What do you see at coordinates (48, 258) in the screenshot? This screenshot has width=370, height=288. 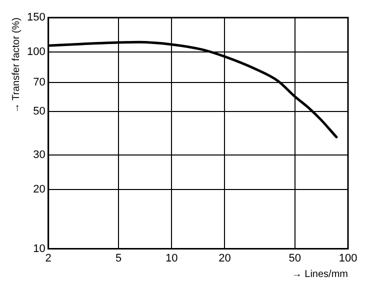 I see `x-tick-label: 2` at bounding box center [48, 258].